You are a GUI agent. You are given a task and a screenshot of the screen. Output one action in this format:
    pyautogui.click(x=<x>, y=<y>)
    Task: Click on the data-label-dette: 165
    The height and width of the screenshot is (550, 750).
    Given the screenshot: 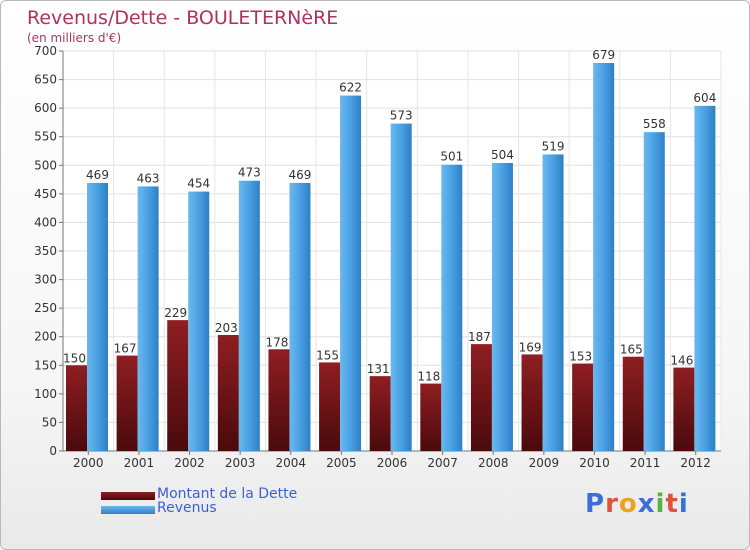 What is the action you would take?
    pyautogui.click(x=631, y=350)
    